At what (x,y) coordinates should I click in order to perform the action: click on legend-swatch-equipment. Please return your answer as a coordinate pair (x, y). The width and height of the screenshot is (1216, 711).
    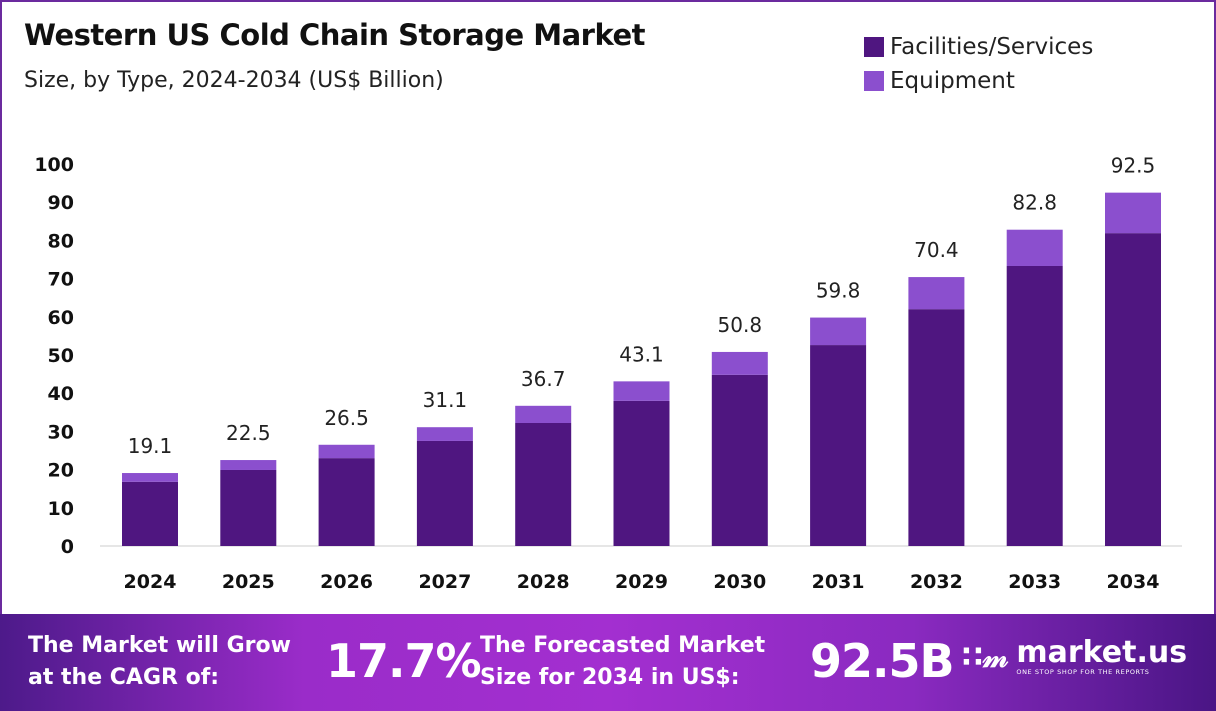
    Looking at the image, I should click on (874, 81).